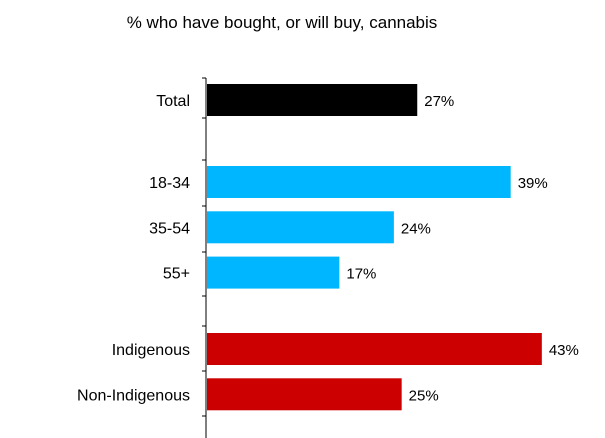  I want to click on chart-title: % who have bought, or will buy, cannabis, so click(282, 22).